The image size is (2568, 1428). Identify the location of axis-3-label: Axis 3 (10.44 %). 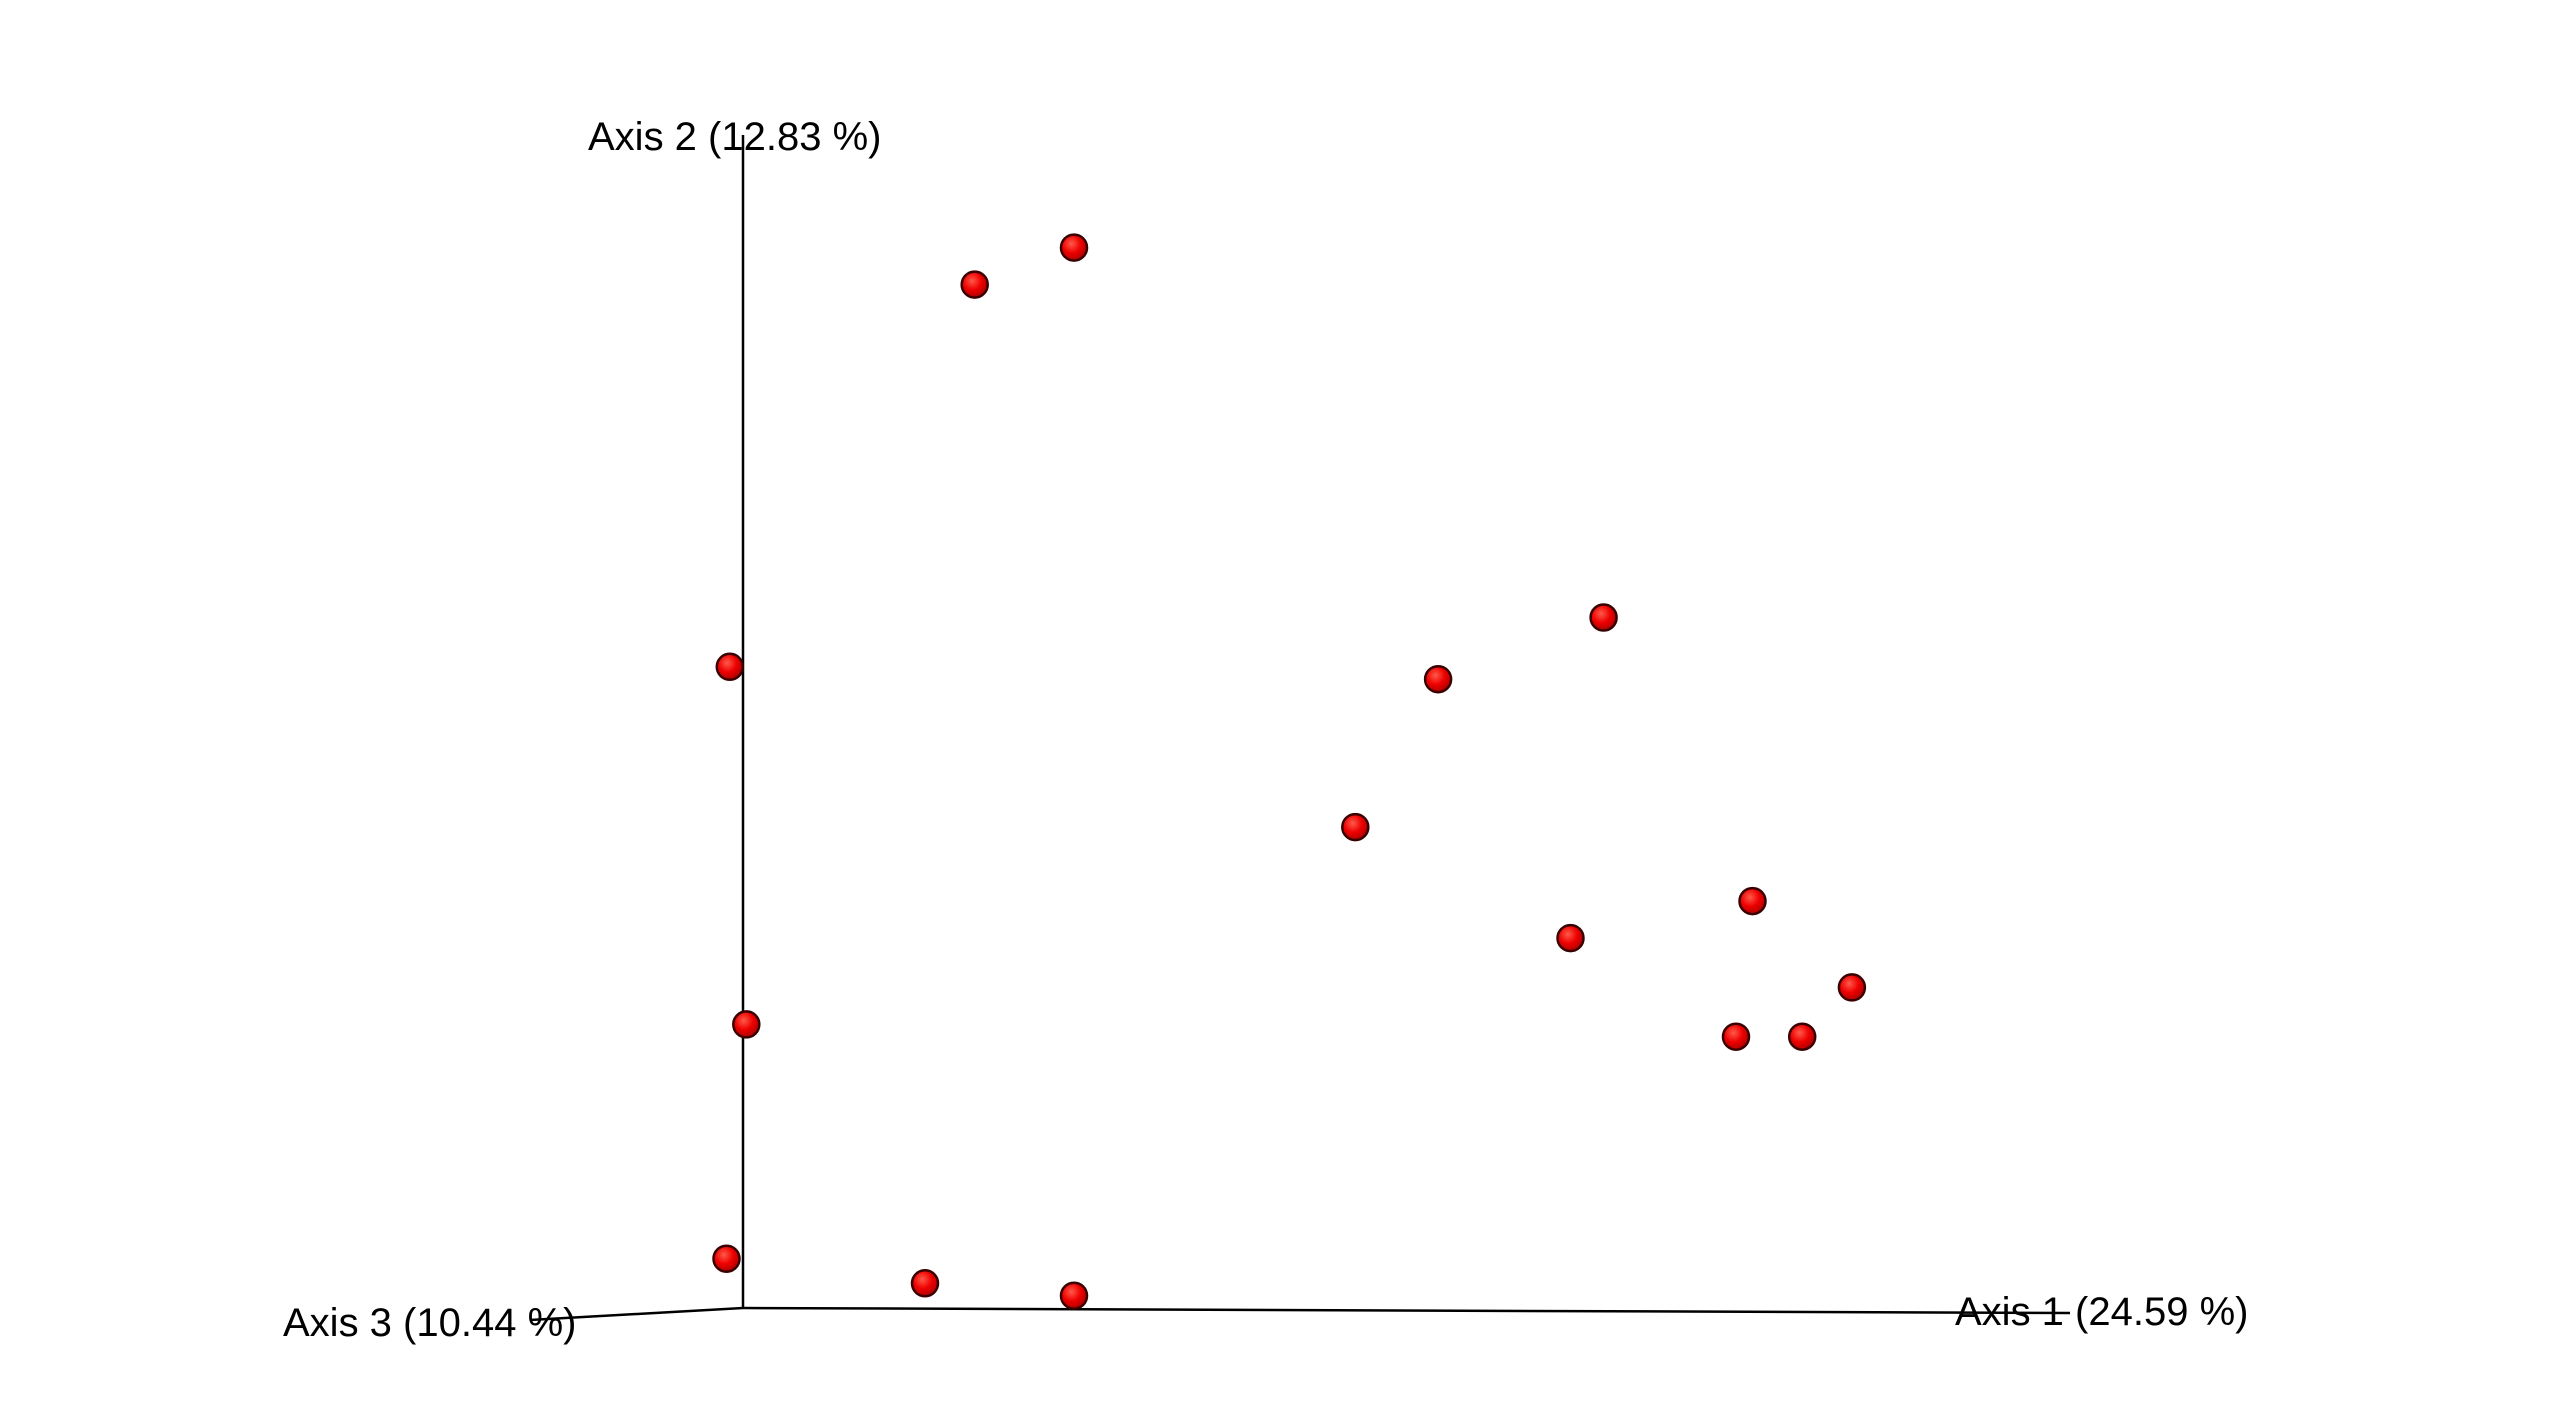
(429, 1323).